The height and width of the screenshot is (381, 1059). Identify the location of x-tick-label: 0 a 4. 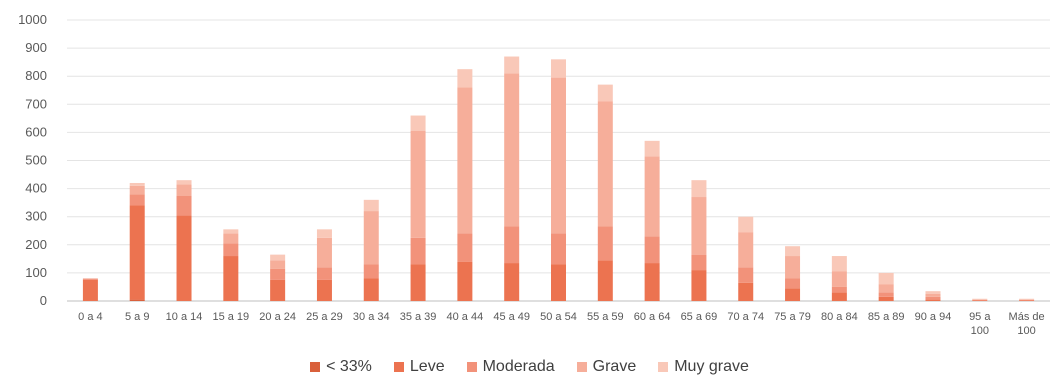
(90, 317).